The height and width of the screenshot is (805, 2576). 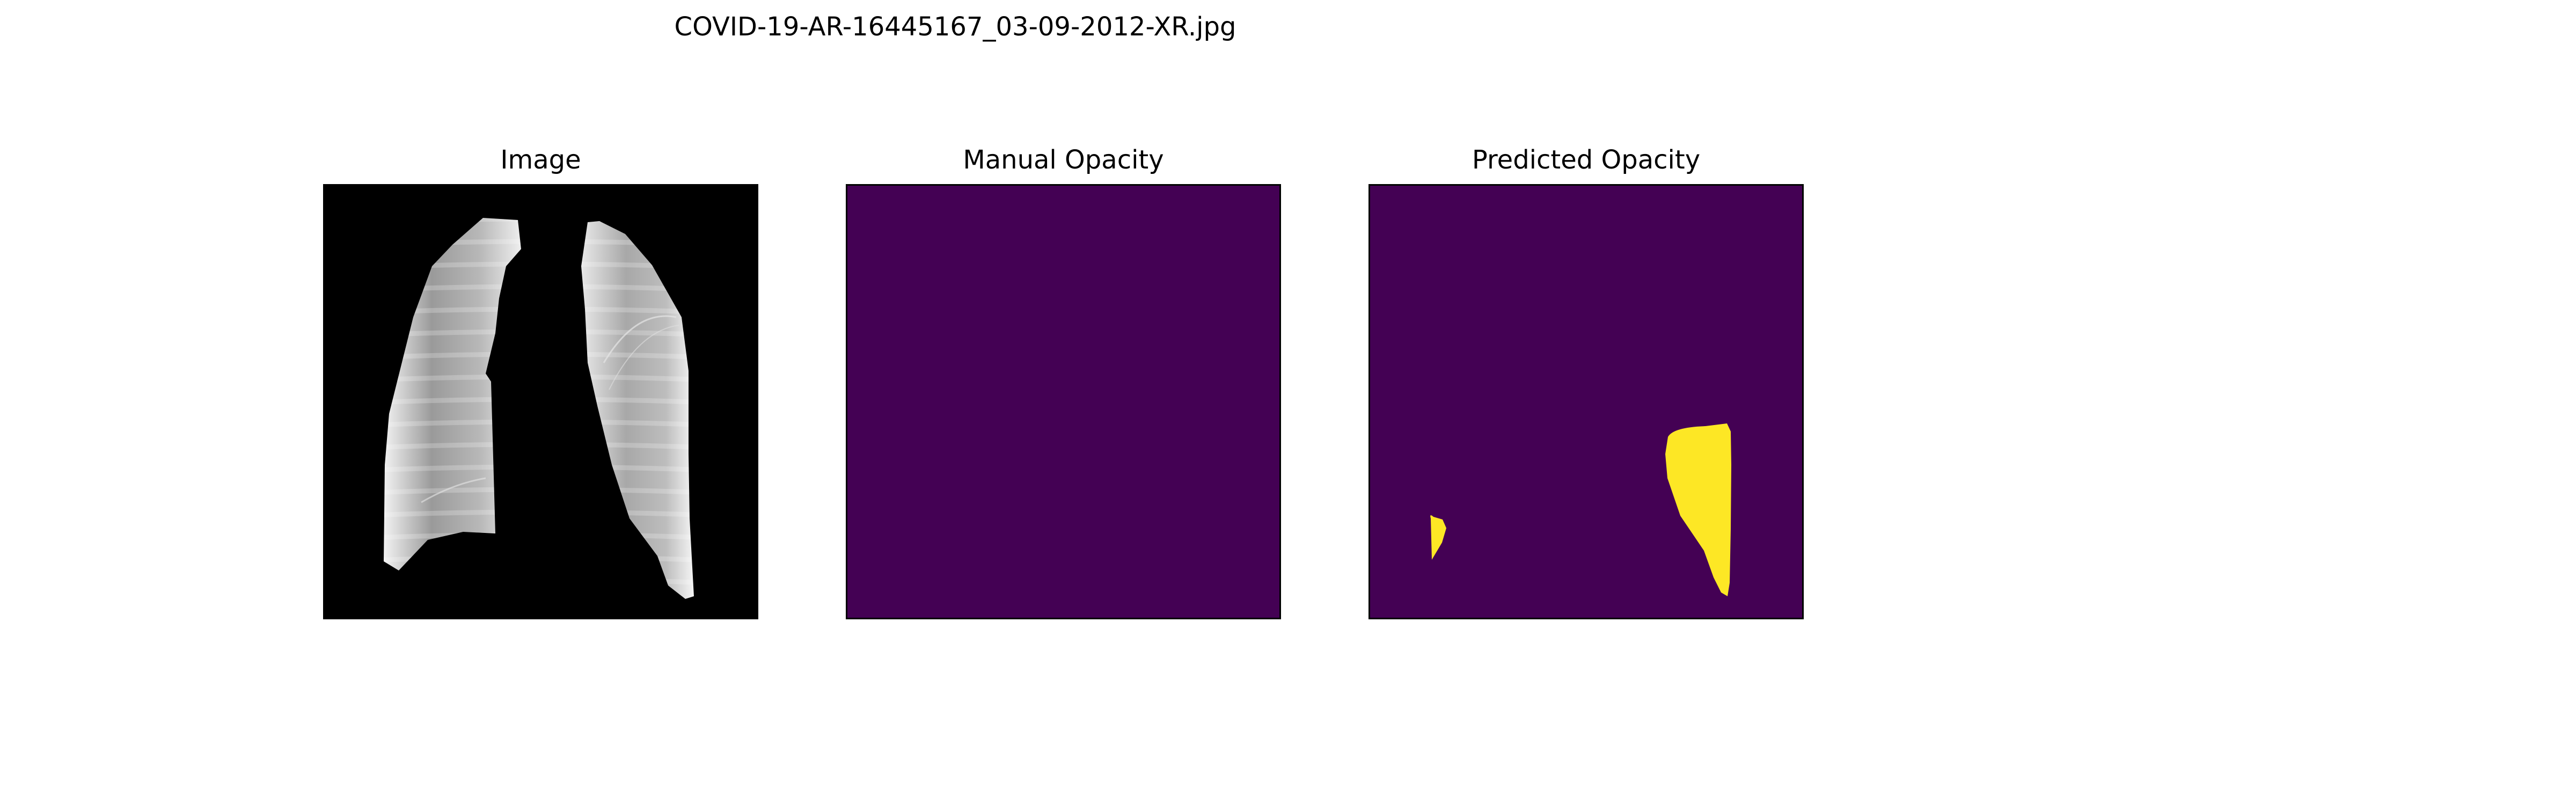 I want to click on predicted-opacity-panel-title: Predicted Opacity, so click(x=1586, y=160).